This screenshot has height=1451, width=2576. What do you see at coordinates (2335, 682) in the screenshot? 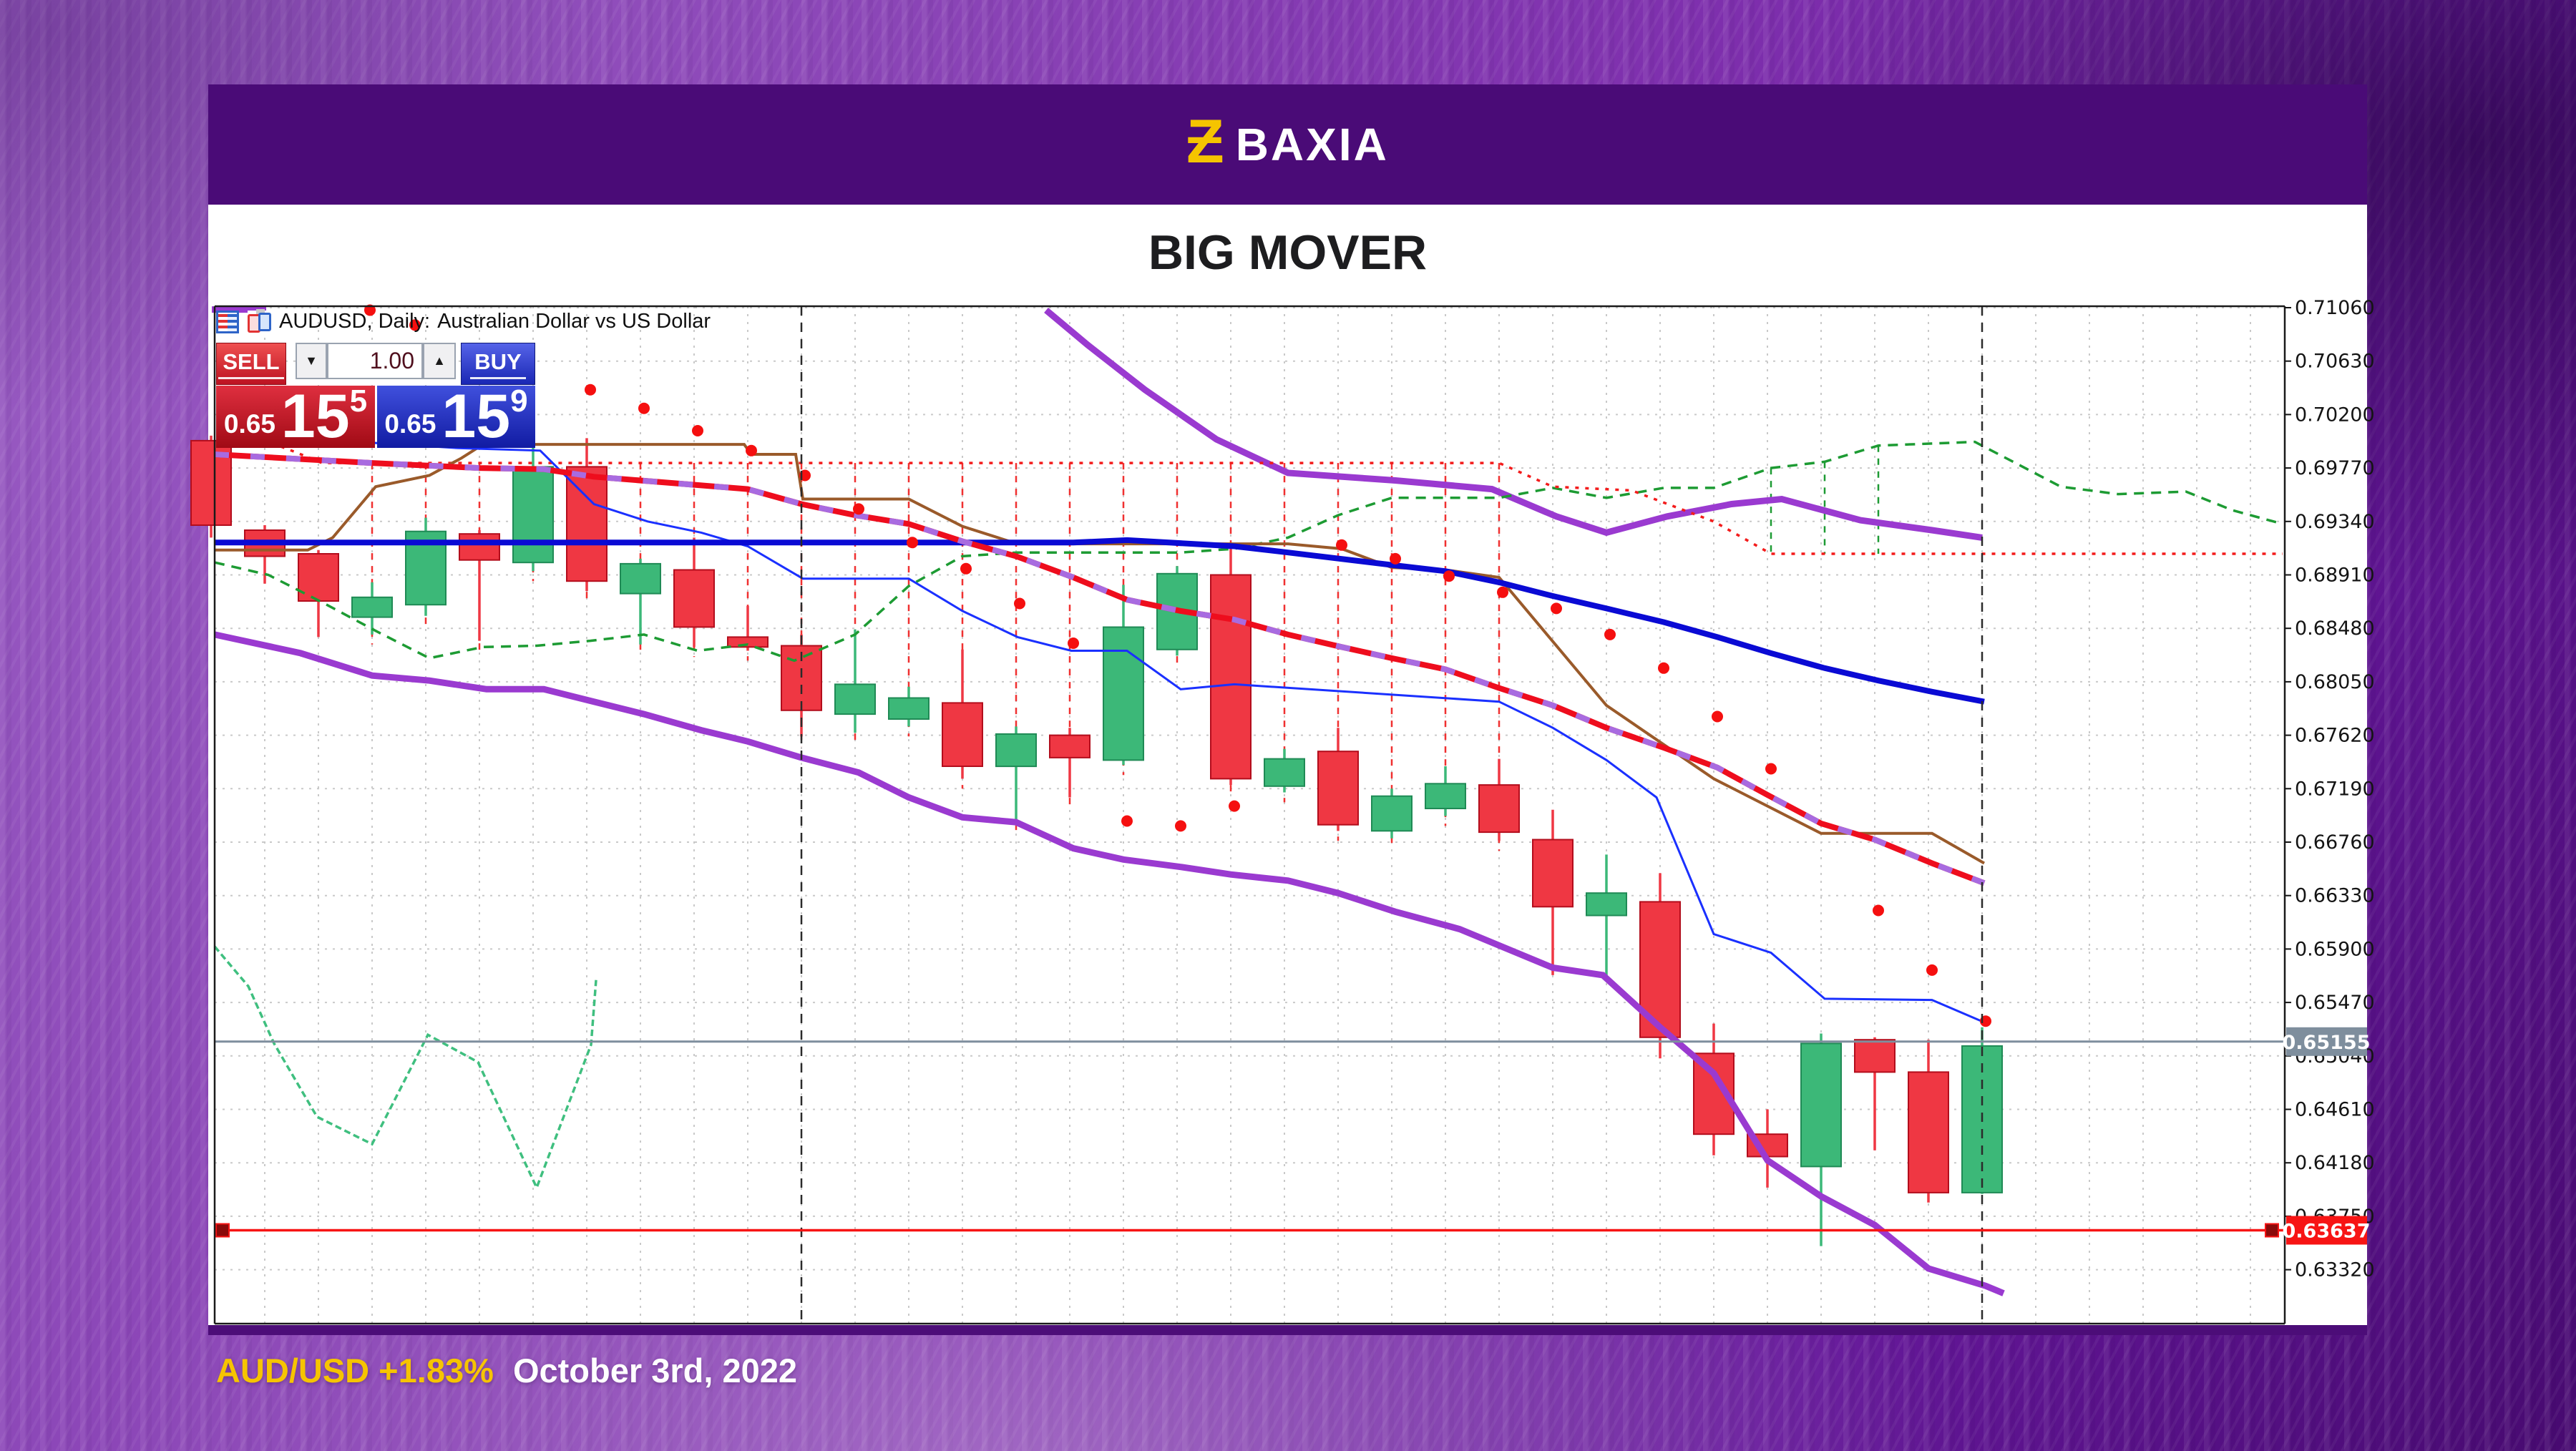
I see `svg-text: 0.68050` at bounding box center [2335, 682].